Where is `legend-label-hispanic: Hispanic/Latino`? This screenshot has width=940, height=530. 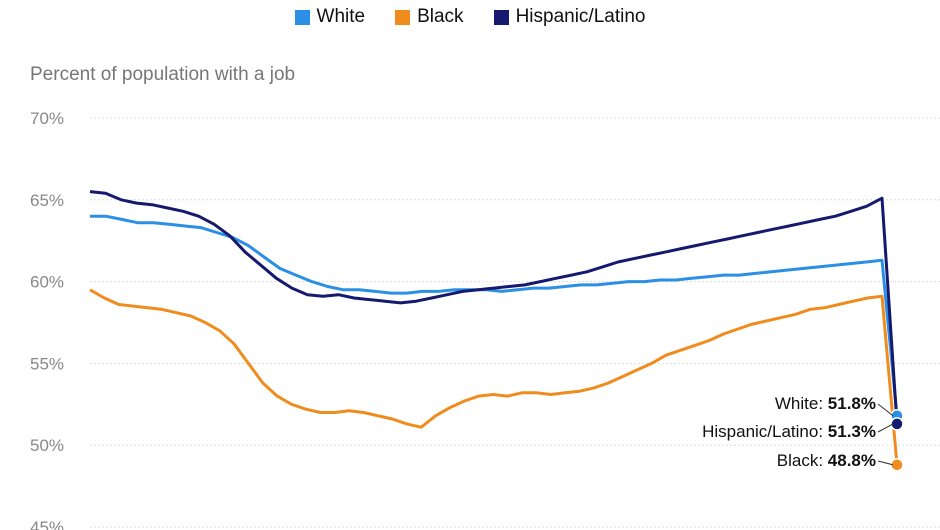 legend-label-hispanic: Hispanic/Latino is located at coordinates (580, 16).